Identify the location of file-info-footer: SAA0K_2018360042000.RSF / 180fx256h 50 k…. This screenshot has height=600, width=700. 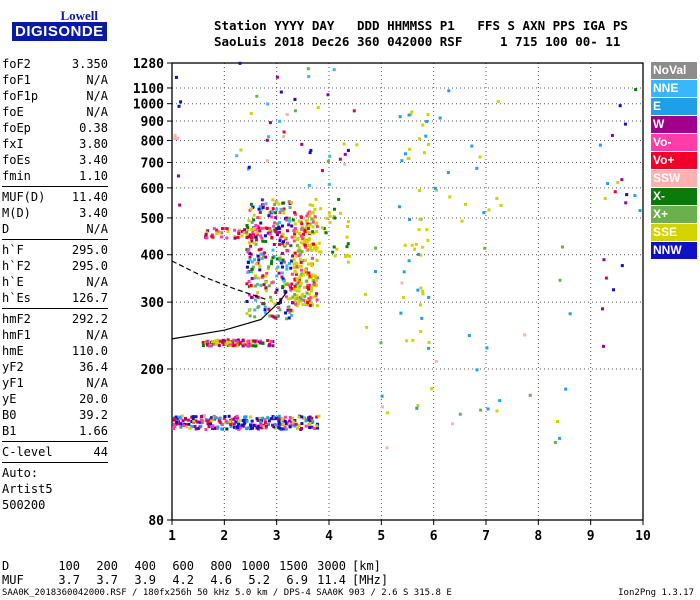
(227, 593).